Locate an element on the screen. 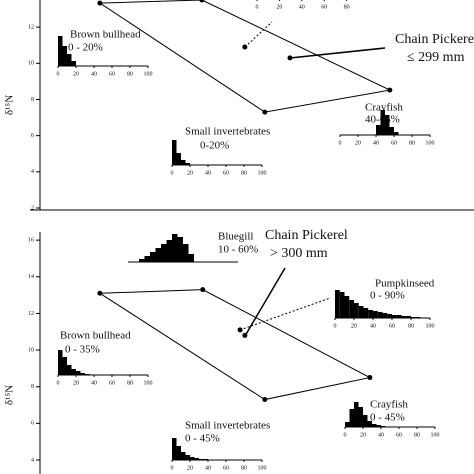 This screenshot has height=474, width=474. inset-range: 0-20% is located at coordinates (214, 146).